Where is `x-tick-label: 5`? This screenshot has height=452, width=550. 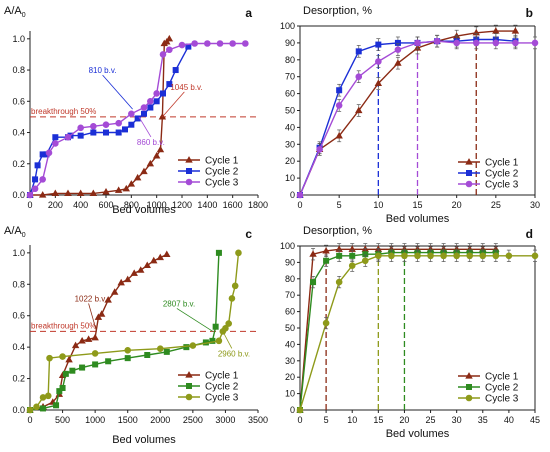 x-tick-label: 5 is located at coordinates (326, 420).